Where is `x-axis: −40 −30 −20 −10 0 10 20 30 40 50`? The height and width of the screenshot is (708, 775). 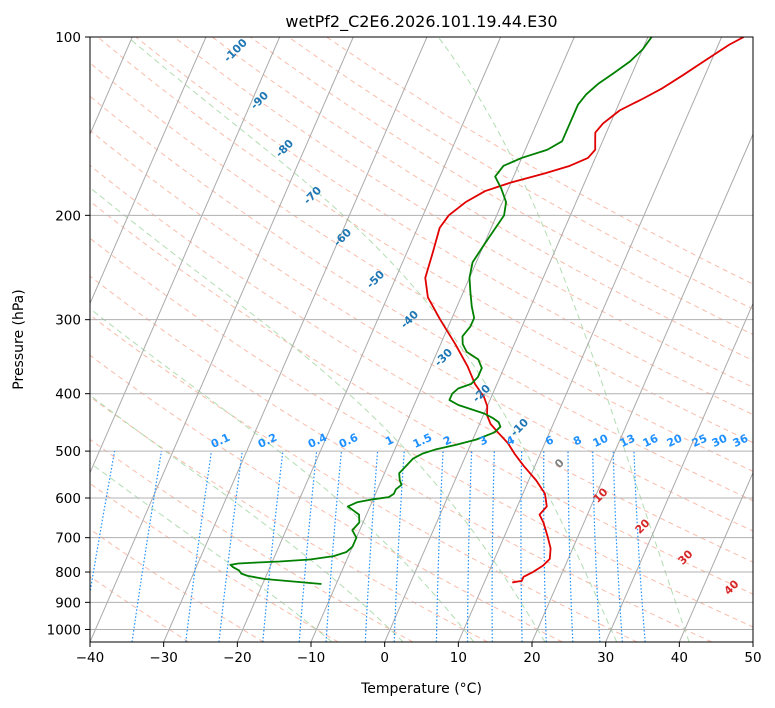 x-axis: −40 −30 −20 −10 0 10 20 30 40 50 is located at coordinates (419, 654).